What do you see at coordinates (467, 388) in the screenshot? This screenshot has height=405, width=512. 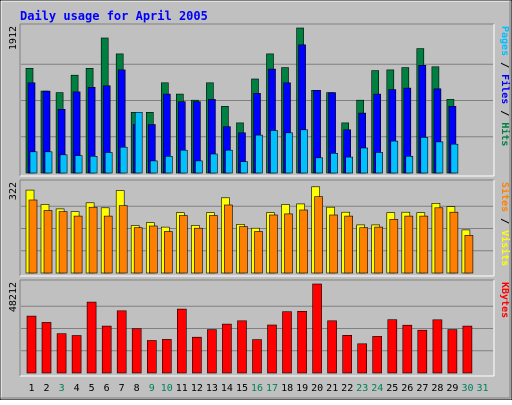 I see `x-tick-label: 30` at bounding box center [467, 388].